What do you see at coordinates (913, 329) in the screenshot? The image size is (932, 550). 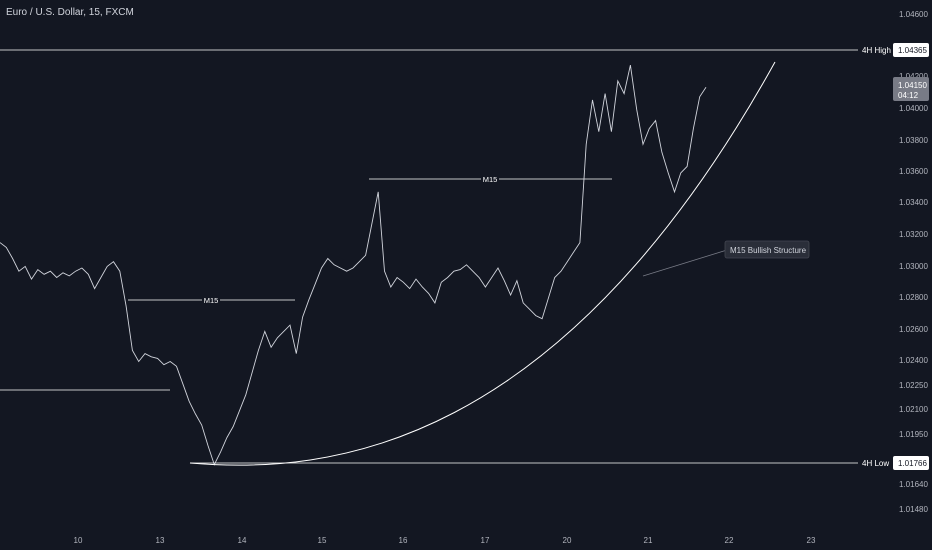 I see `y-tick-label: 1.02600` at bounding box center [913, 329].